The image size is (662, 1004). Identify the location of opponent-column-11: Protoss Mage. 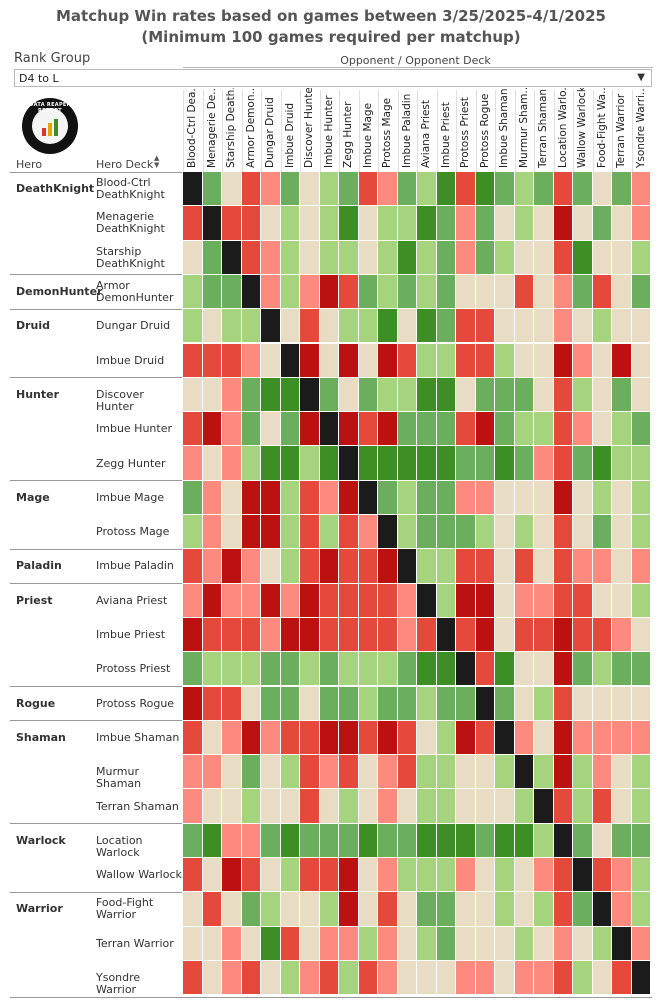
(387, 131).